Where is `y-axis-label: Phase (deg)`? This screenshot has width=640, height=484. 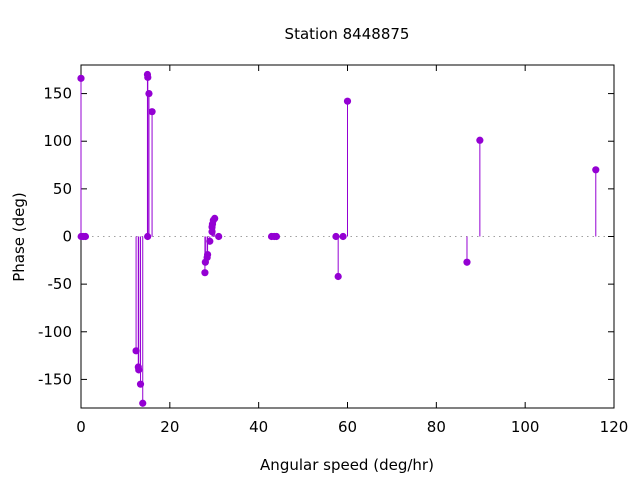 y-axis-label: Phase (deg) is located at coordinates (19, 237).